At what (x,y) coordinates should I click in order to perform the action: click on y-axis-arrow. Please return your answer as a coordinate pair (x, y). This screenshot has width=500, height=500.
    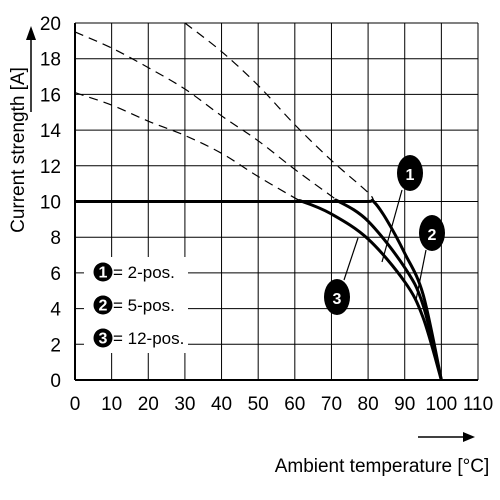
    Looking at the image, I should click on (31, 69).